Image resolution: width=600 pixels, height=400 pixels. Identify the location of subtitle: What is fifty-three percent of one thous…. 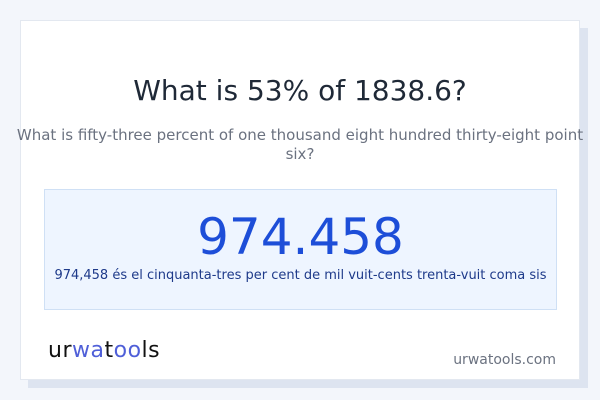
(300, 144).